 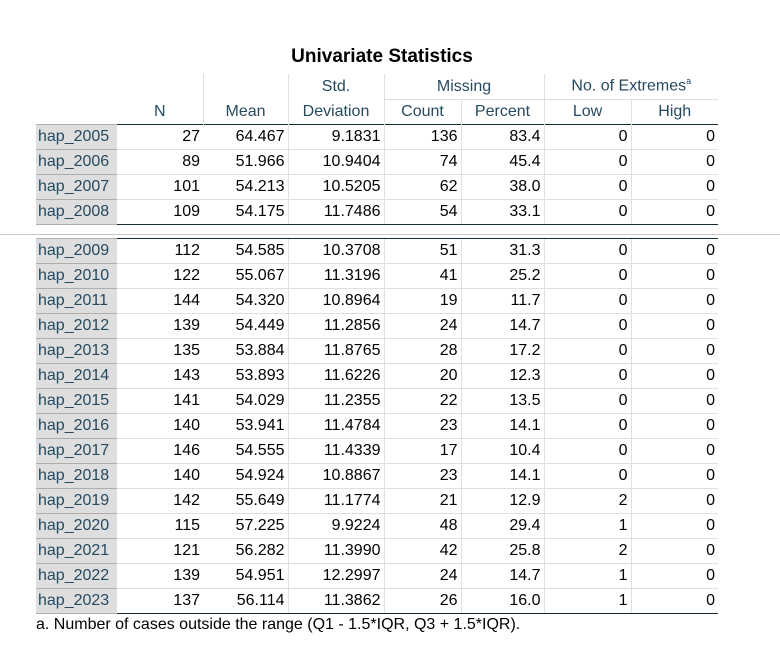 I want to click on missing-count-cell: 17, so click(x=422, y=451).